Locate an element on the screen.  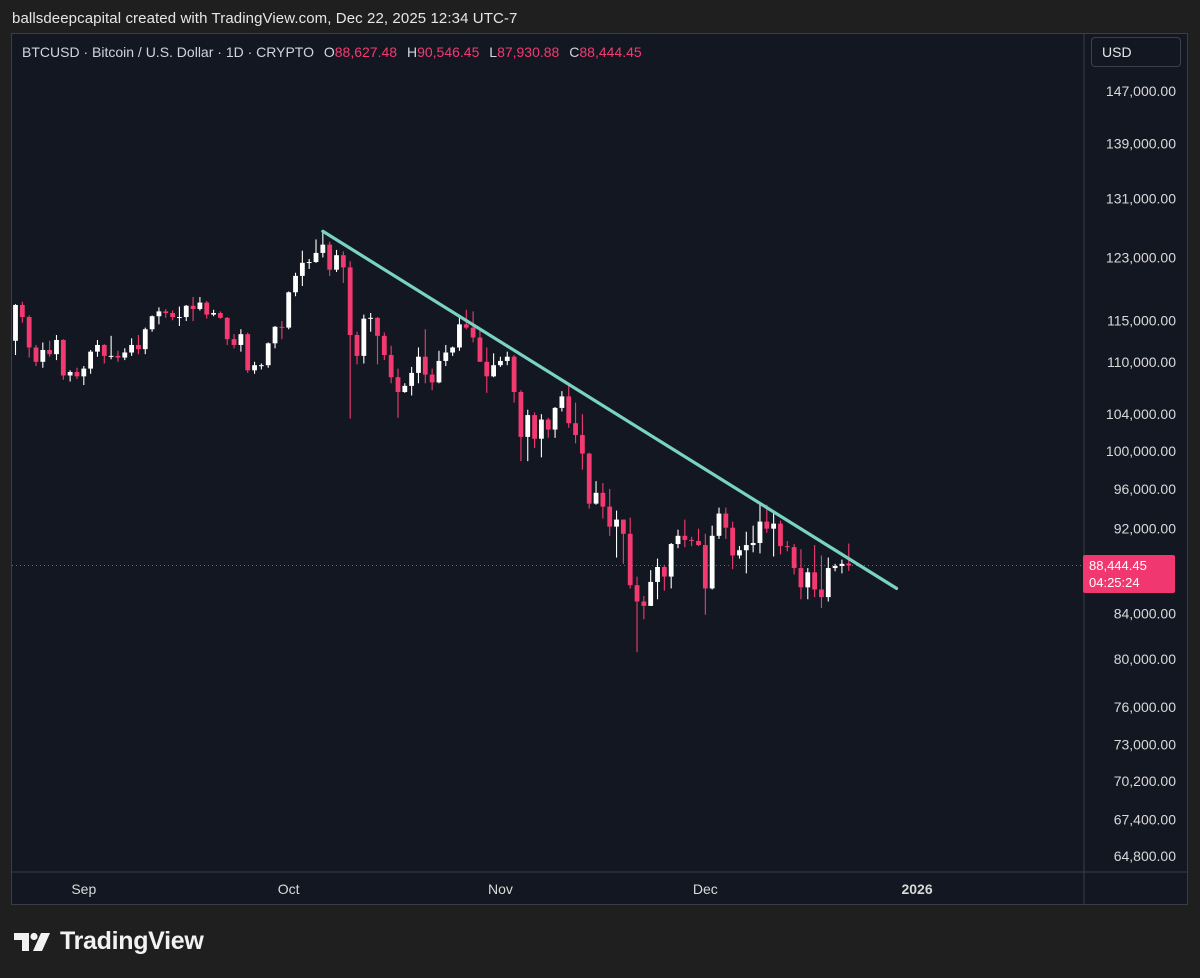
currency-selector: USD is located at coordinates (1136, 52).